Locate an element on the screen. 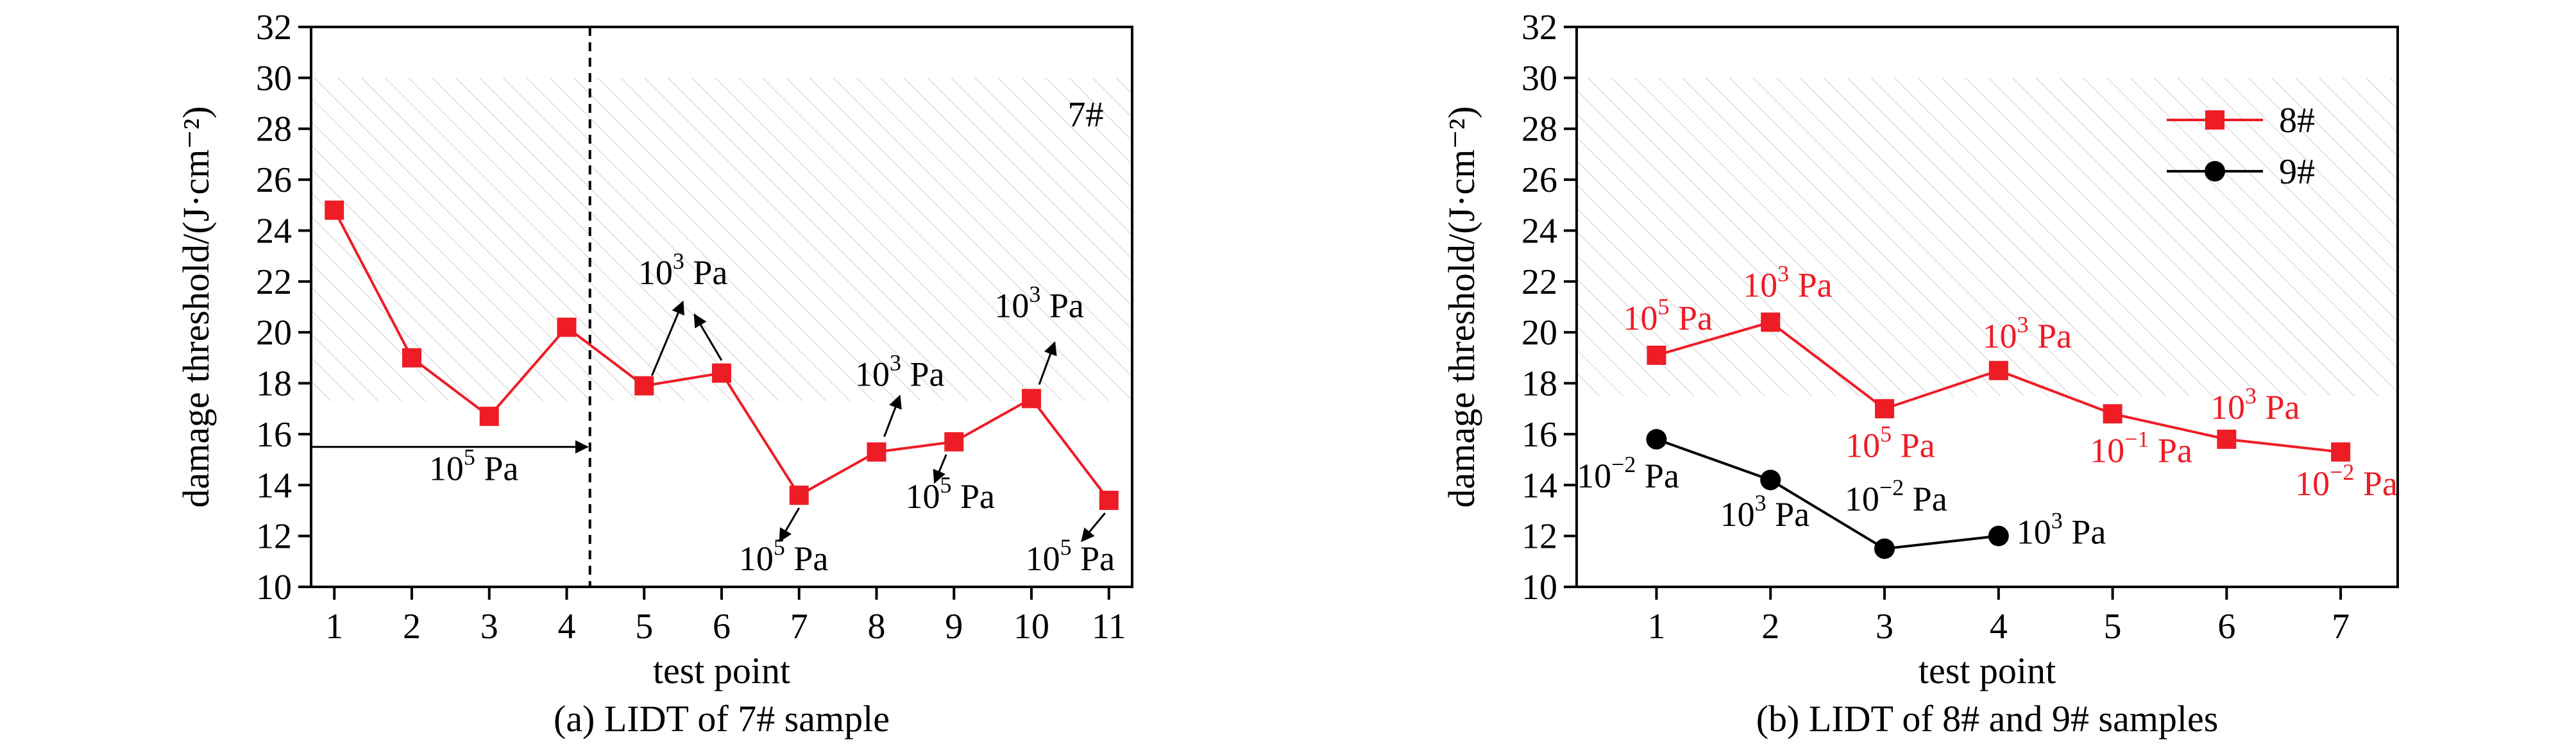  legend-b: 8# 9# is located at coordinates (2241, 146).